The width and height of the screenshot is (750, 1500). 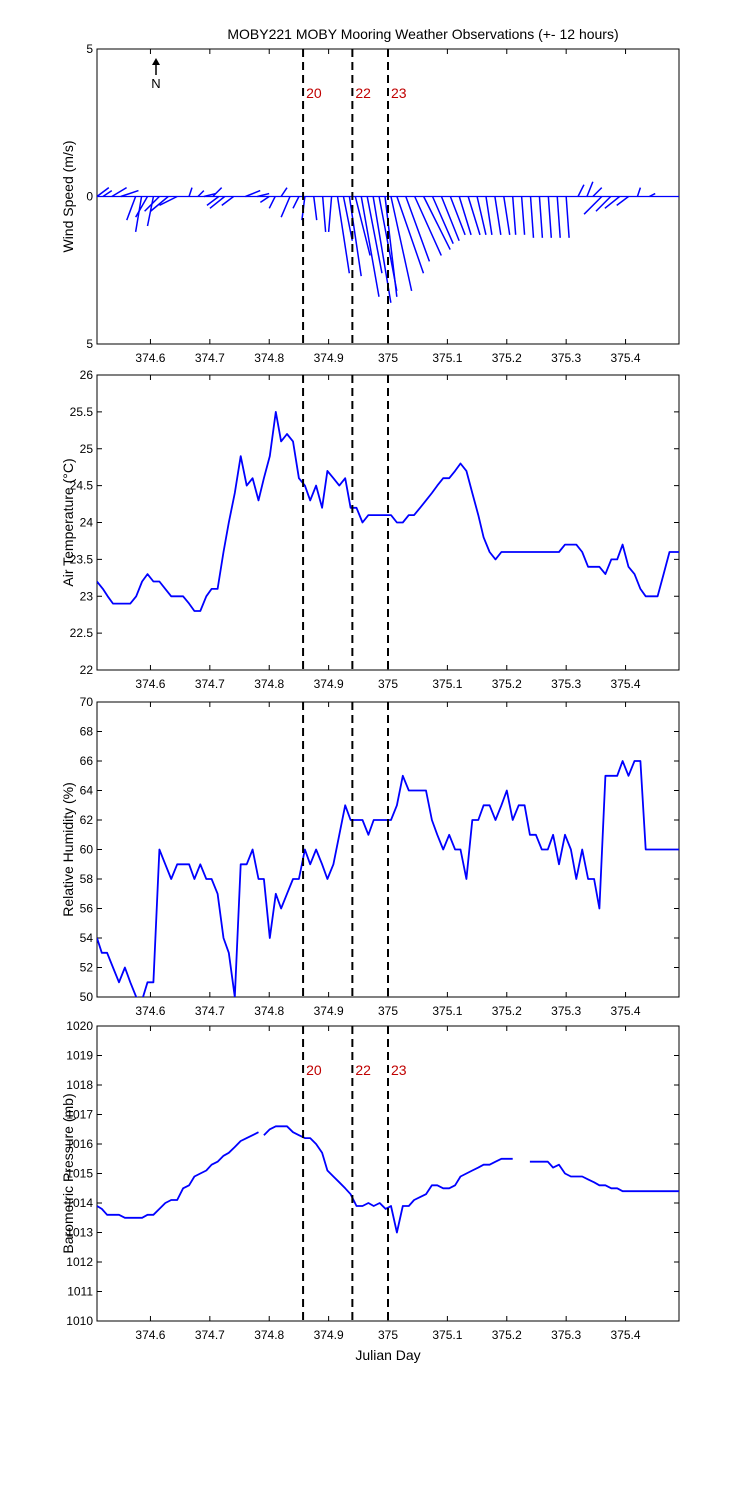 I want to click on y-tick-label: 23, so click(x=87, y=596).